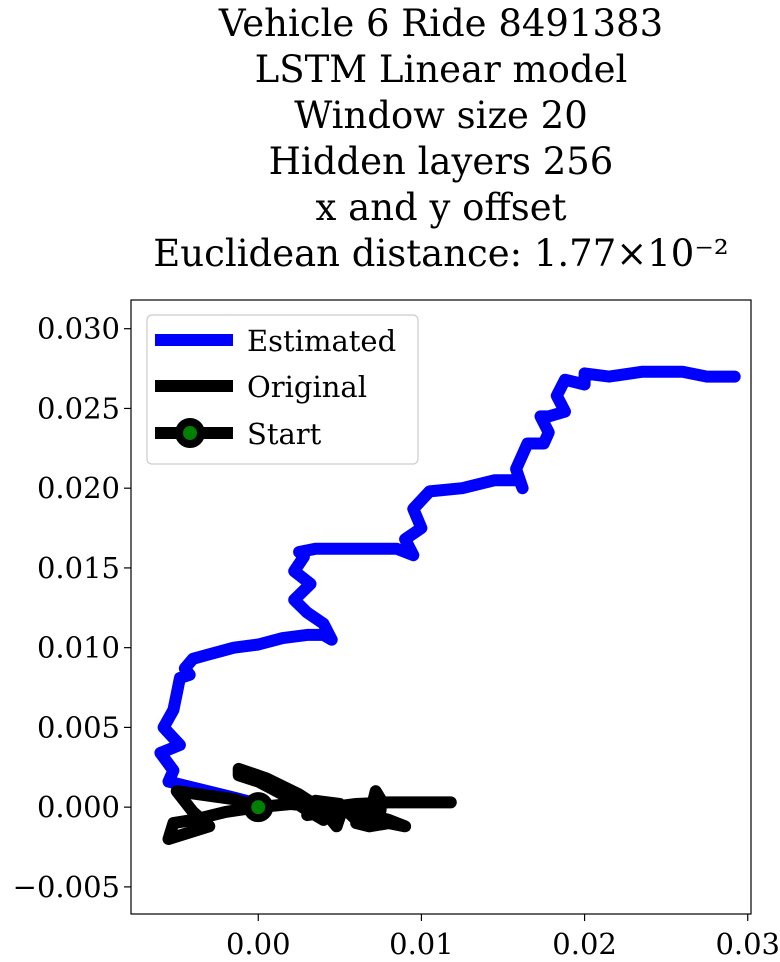 Image resolution: width=780 pixels, height=962 pixels. I want to click on title-line-1: Vehicle 6 Ride 8491383, so click(440, 23).